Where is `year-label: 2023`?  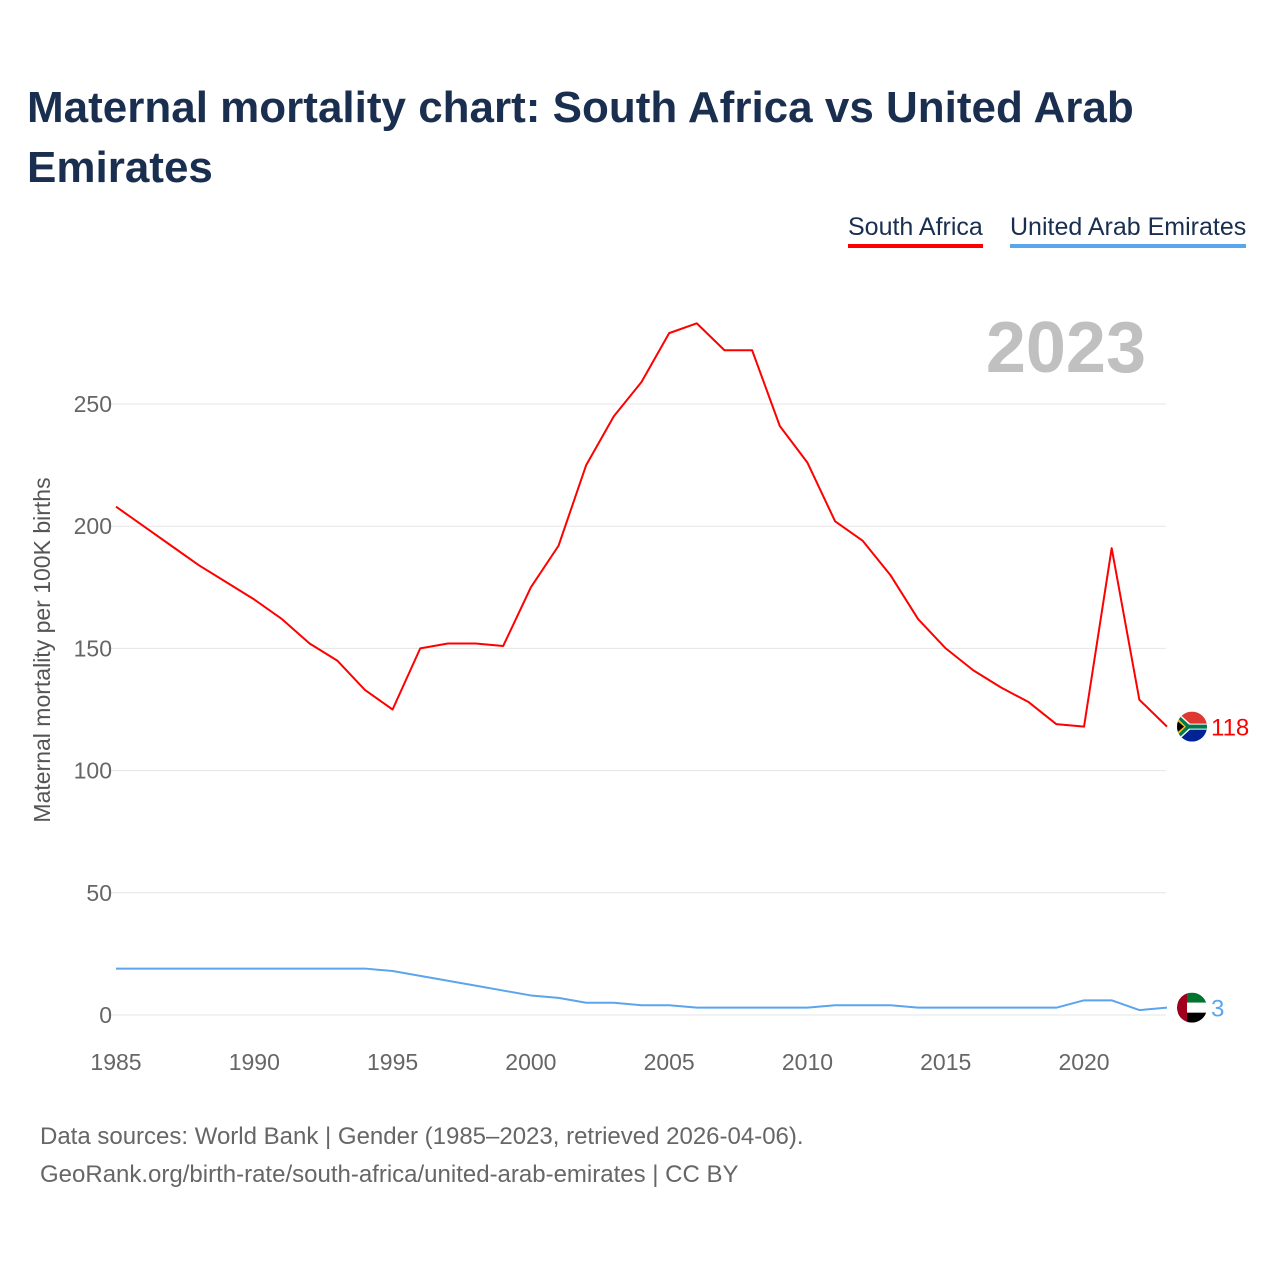 year-label: 2023 is located at coordinates (1066, 348).